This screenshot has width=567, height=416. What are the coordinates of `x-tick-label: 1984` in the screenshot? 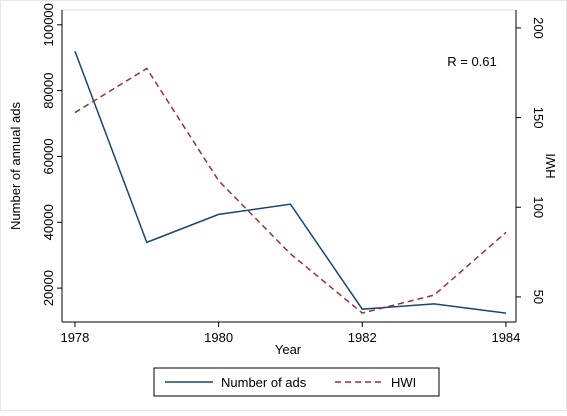 It's located at (505, 337).